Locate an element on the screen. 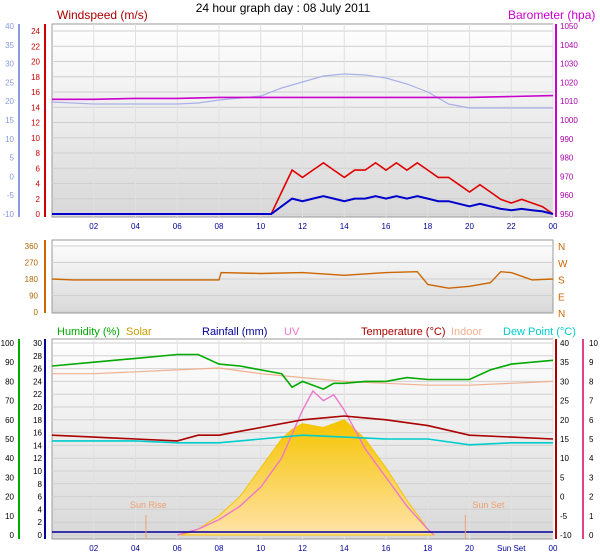 The height and width of the screenshot is (555, 600). compass-tick-label: W is located at coordinates (563, 264).